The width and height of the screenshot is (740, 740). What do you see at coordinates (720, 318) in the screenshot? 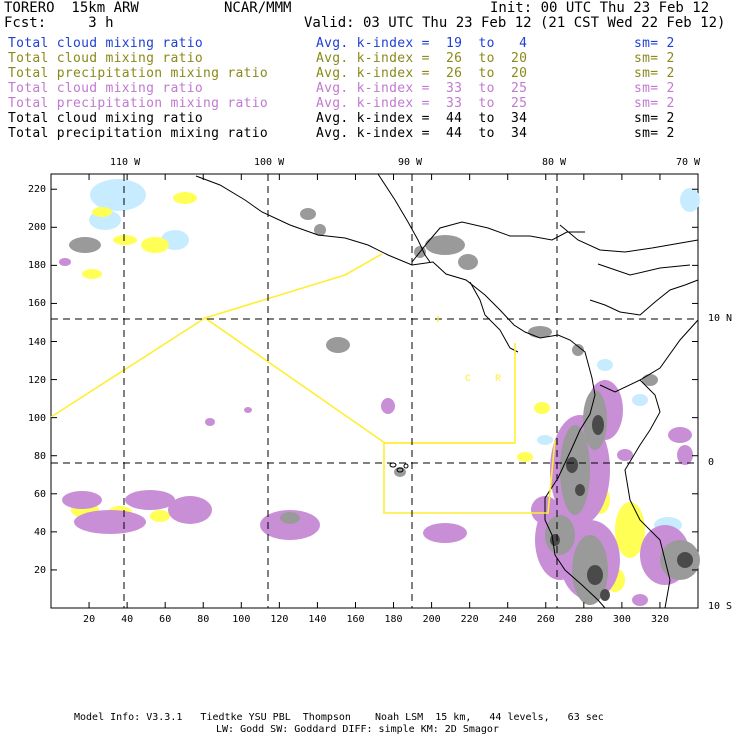
I see `latitude-label: 10 N` at bounding box center [720, 318].